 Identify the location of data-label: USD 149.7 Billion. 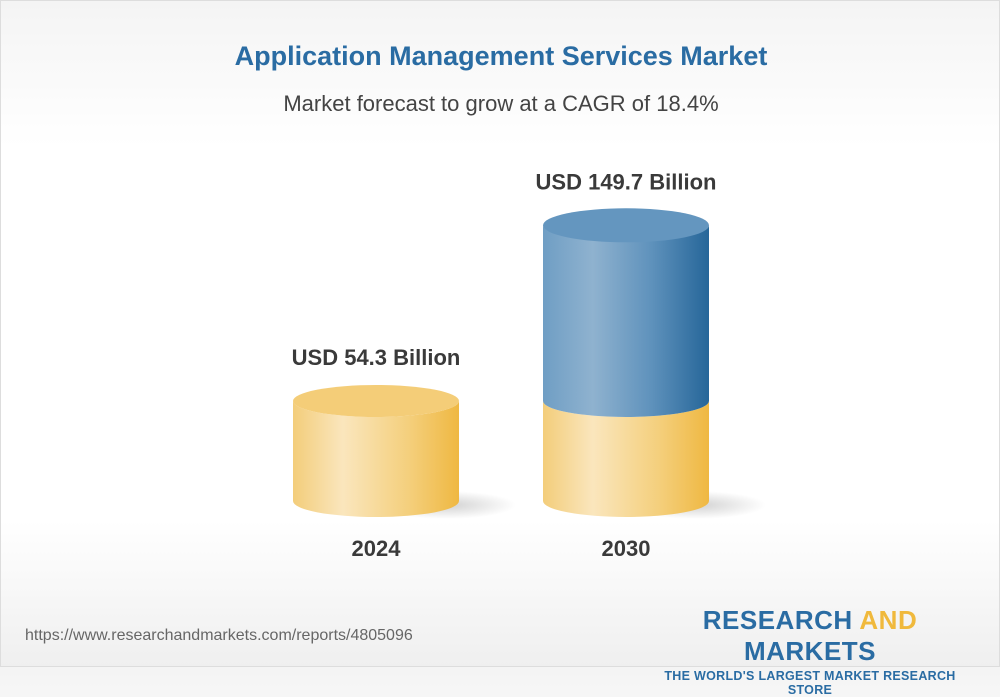
(626, 181).